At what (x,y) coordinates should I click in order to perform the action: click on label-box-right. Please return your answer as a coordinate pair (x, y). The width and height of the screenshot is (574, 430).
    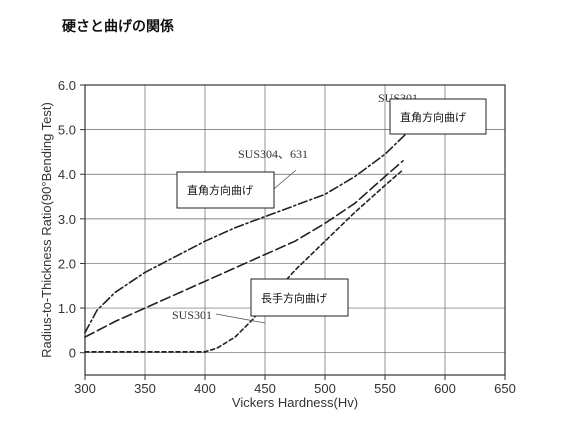
    Looking at the image, I should click on (438, 116).